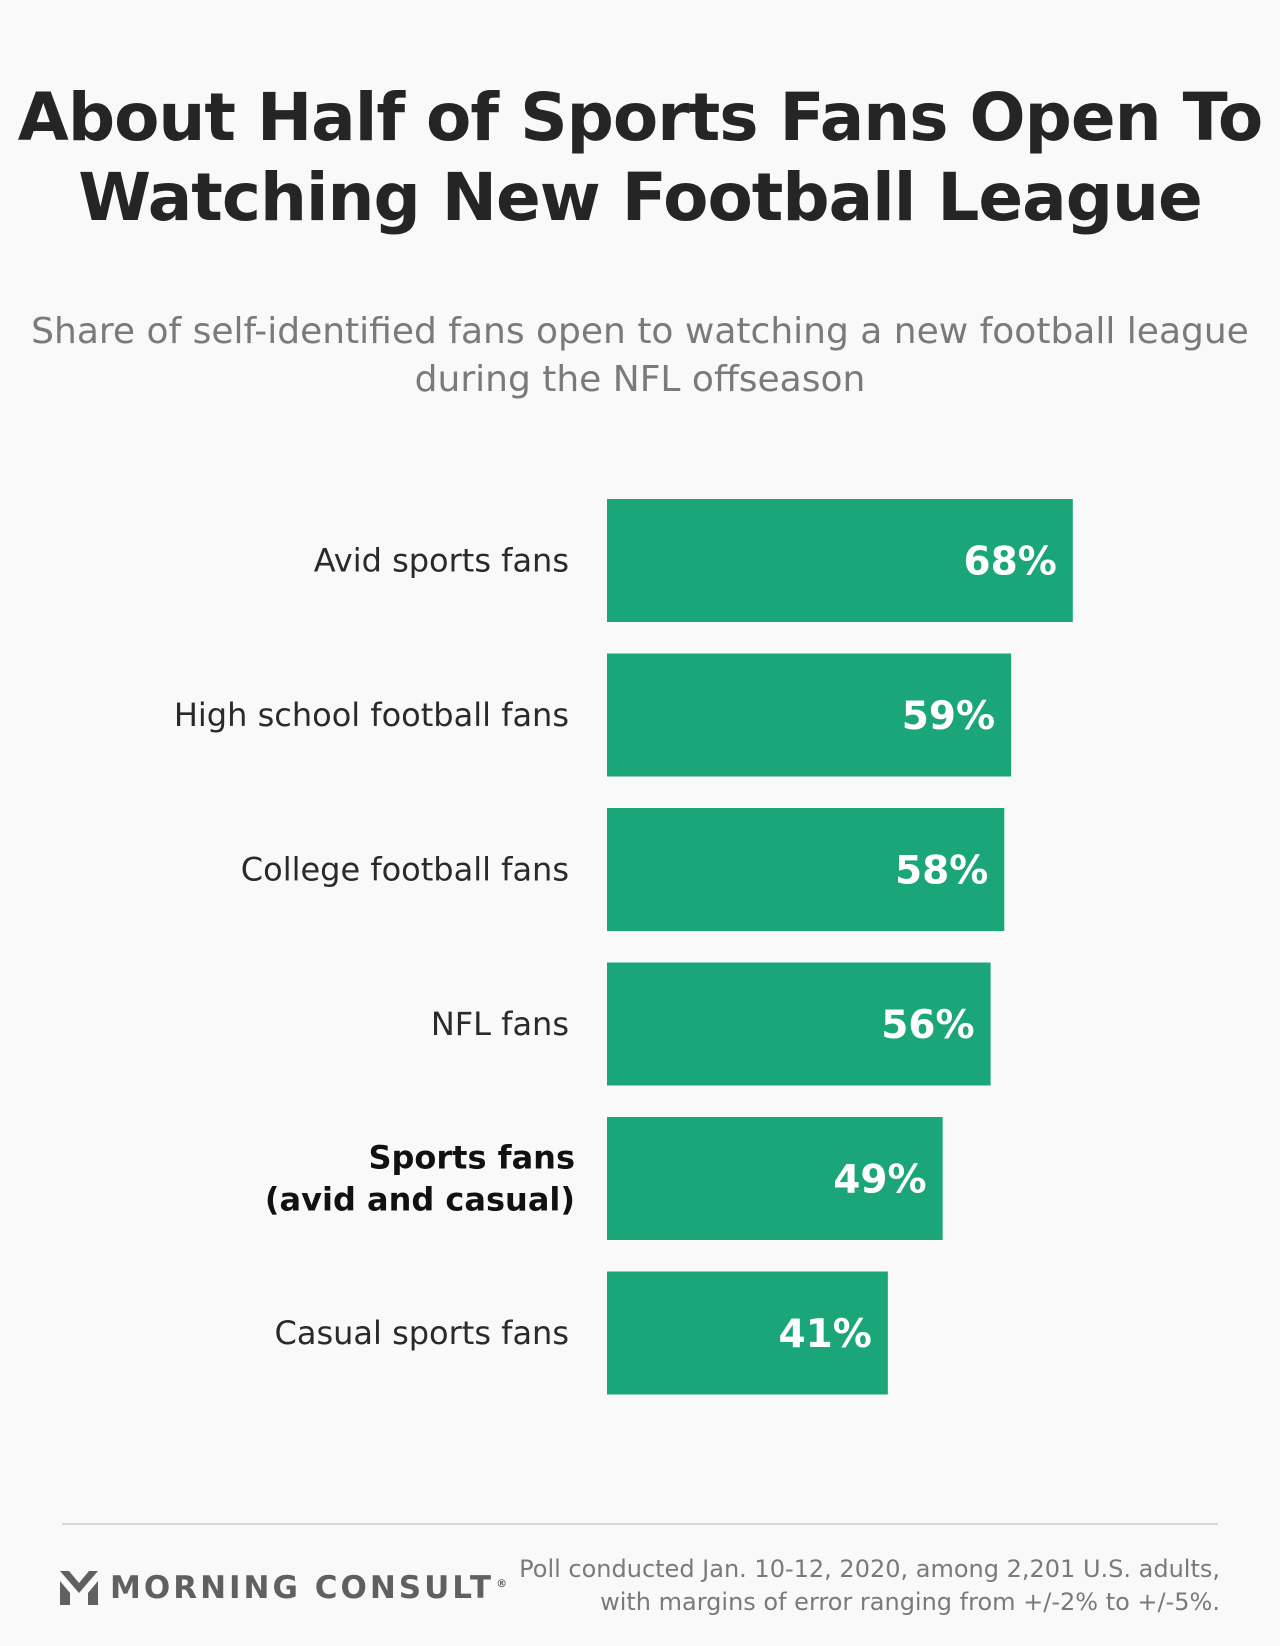 This screenshot has width=1280, height=1646. I want to click on footer-divider, so click(640, 1524).